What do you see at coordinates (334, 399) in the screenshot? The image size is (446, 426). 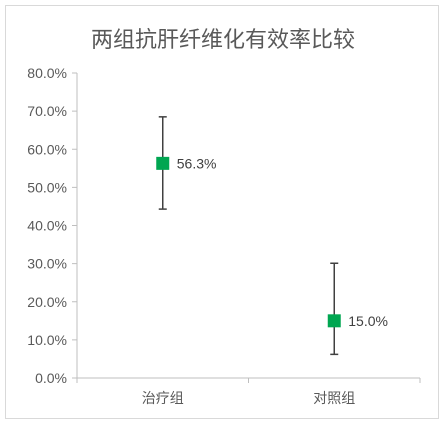 I see `x-category-label: 对照组` at bounding box center [334, 399].